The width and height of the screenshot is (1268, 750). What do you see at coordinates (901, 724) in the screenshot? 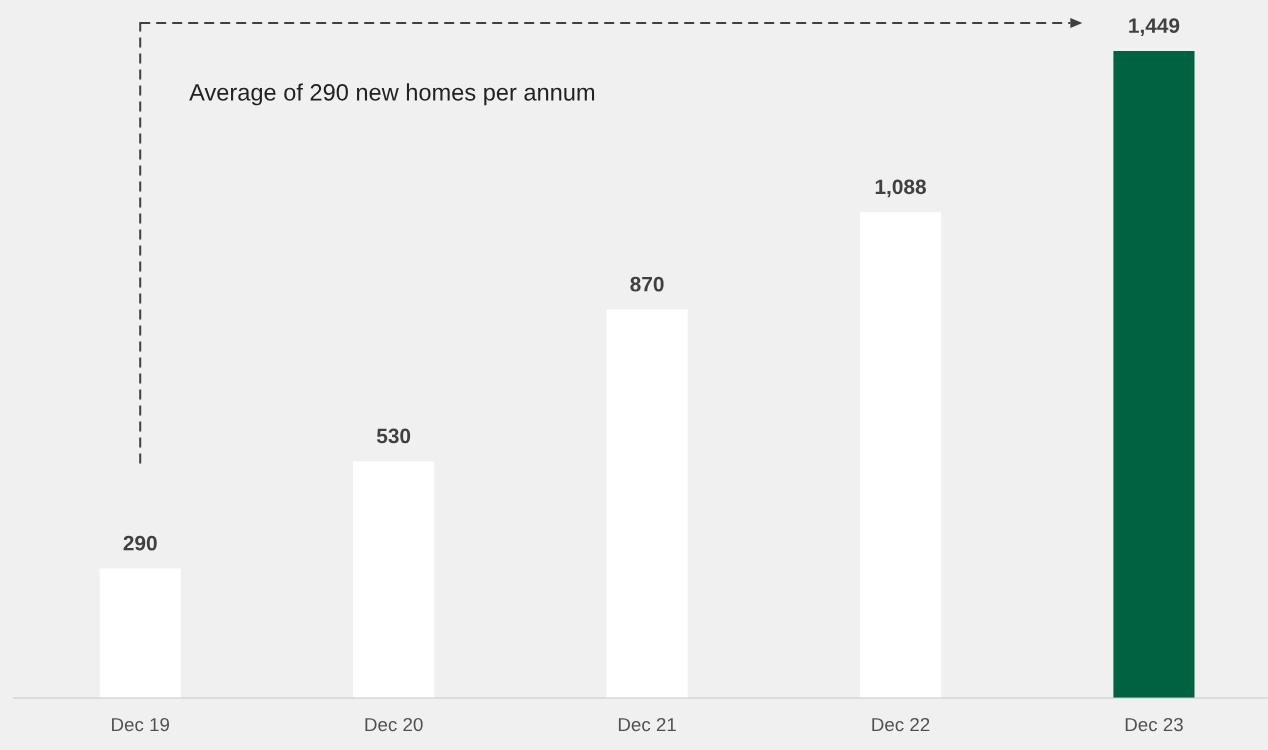
I see `x-tick-label: Dec 22` at bounding box center [901, 724].